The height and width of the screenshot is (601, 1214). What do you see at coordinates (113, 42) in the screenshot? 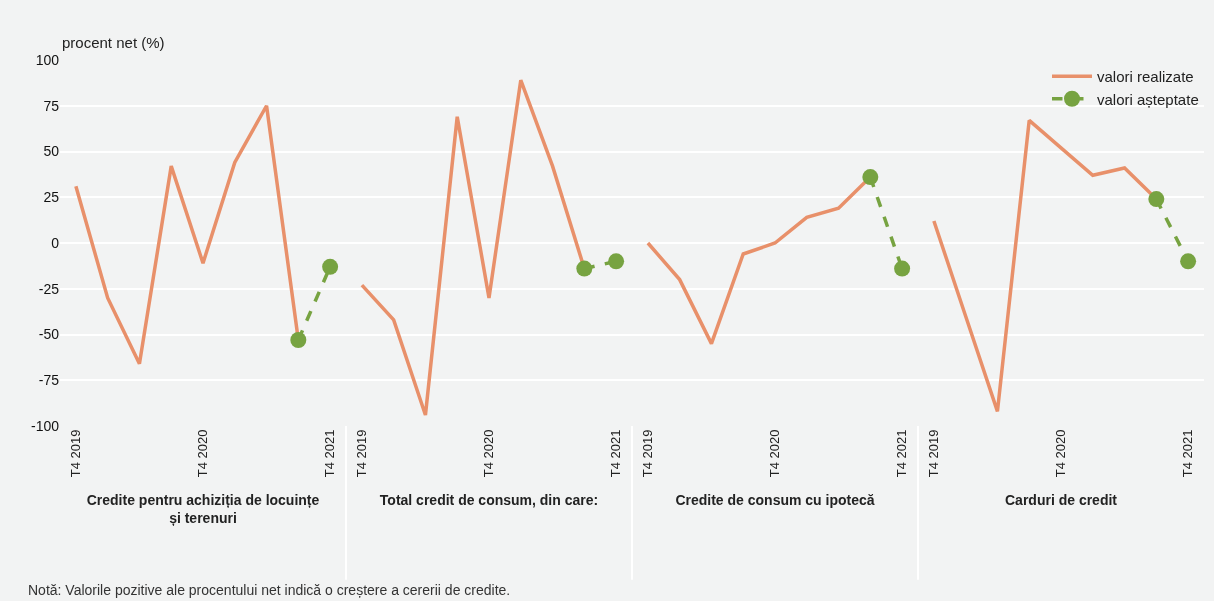
I see `y-axis-title: procent net (%)` at bounding box center [113, 42].